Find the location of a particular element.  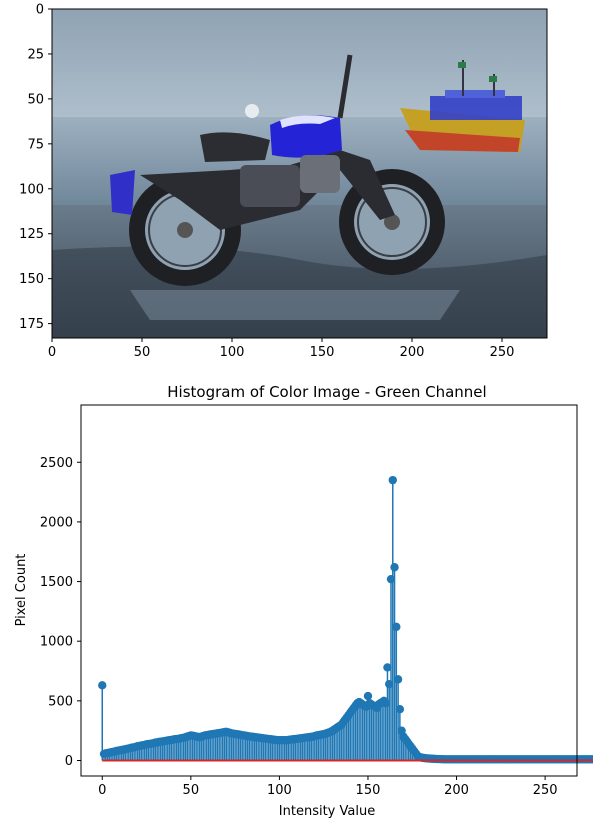

histogram-x-ticks: 0 50 100 150 200 250 is located at coordinates (328, 787).